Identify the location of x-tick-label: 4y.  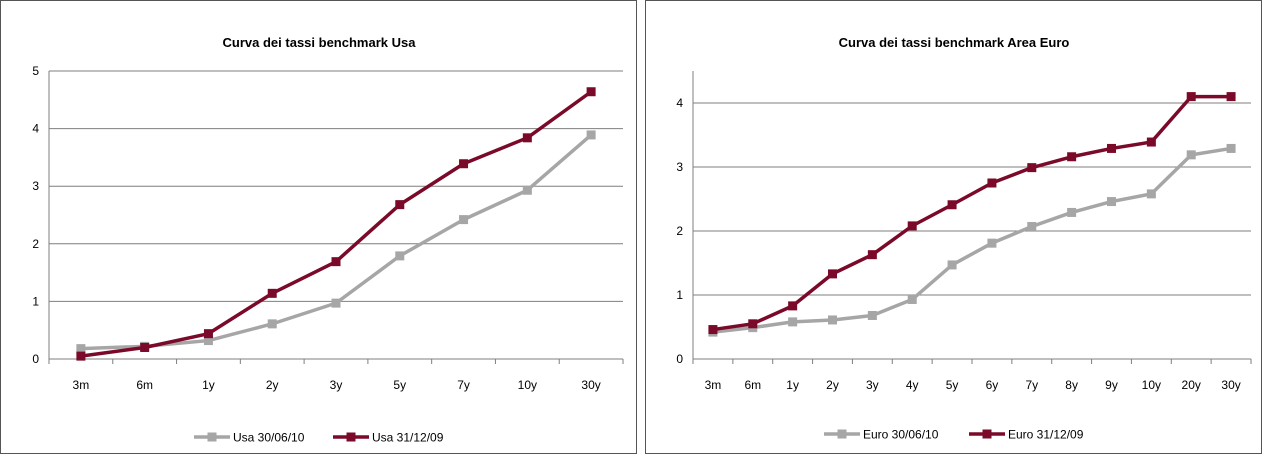
(912, 385).